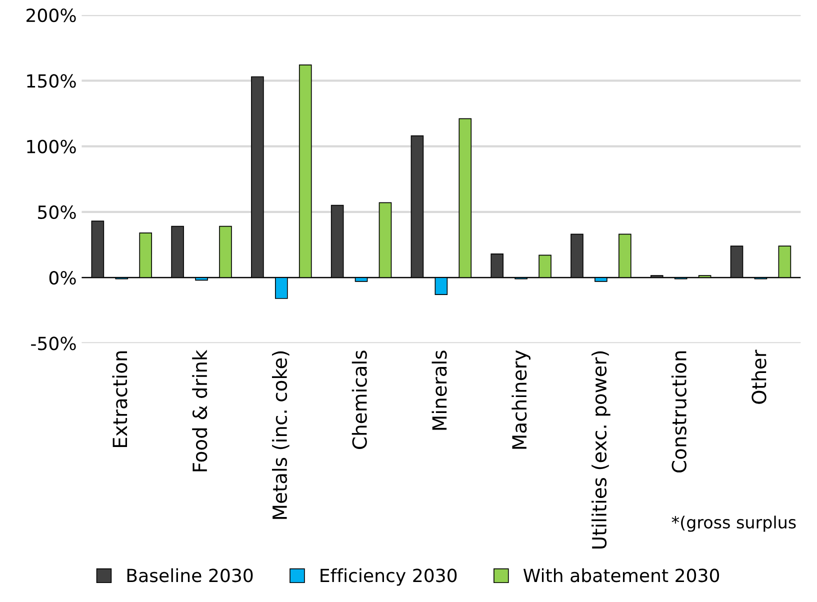 The height and width of the screenshot is (602, 817). What do you see at coordinates (601, 449) in the screenshot?
I see `x-tick-label: Utilities (exc. power)` at bounding box center [601, 449].